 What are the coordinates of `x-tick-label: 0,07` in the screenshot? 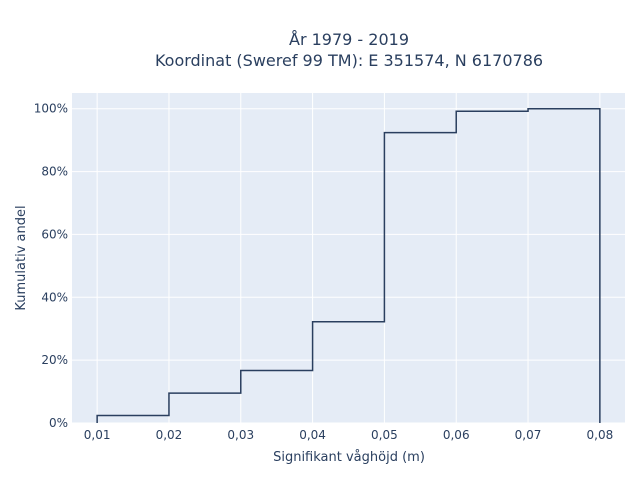 It's located at (528, 435).